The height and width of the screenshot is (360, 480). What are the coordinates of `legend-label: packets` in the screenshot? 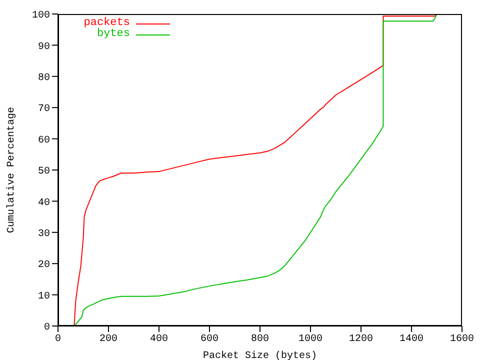 It's located at (107, 23).